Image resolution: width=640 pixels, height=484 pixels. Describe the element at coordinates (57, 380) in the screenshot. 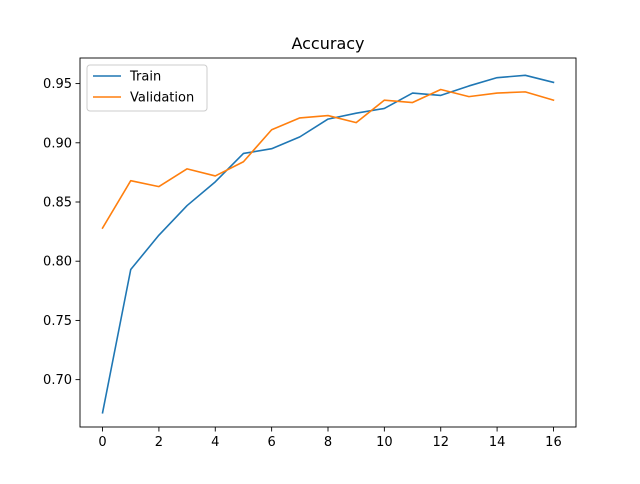

I see `y-tick-label: 0.70` at that location.